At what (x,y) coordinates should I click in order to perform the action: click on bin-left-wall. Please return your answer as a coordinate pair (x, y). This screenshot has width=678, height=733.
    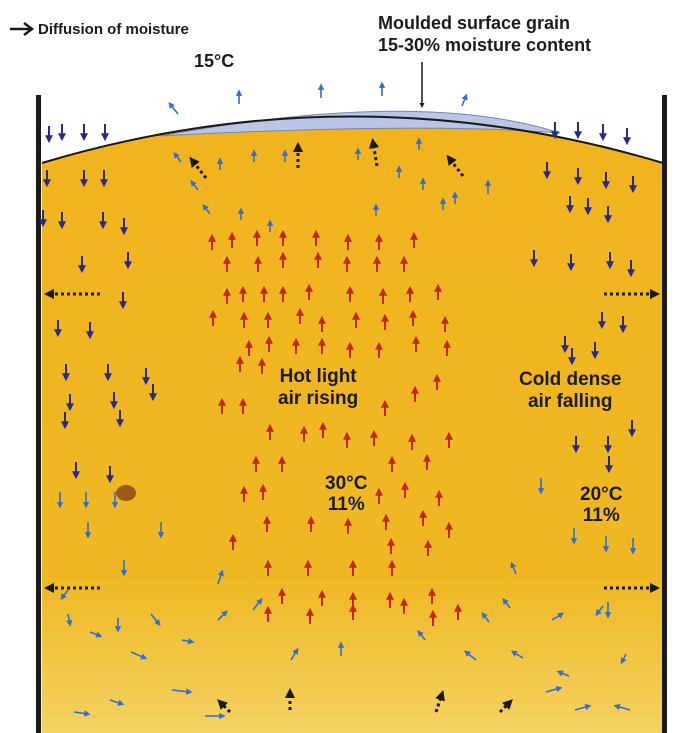
    Looking at the image, I should click on (38, 414).